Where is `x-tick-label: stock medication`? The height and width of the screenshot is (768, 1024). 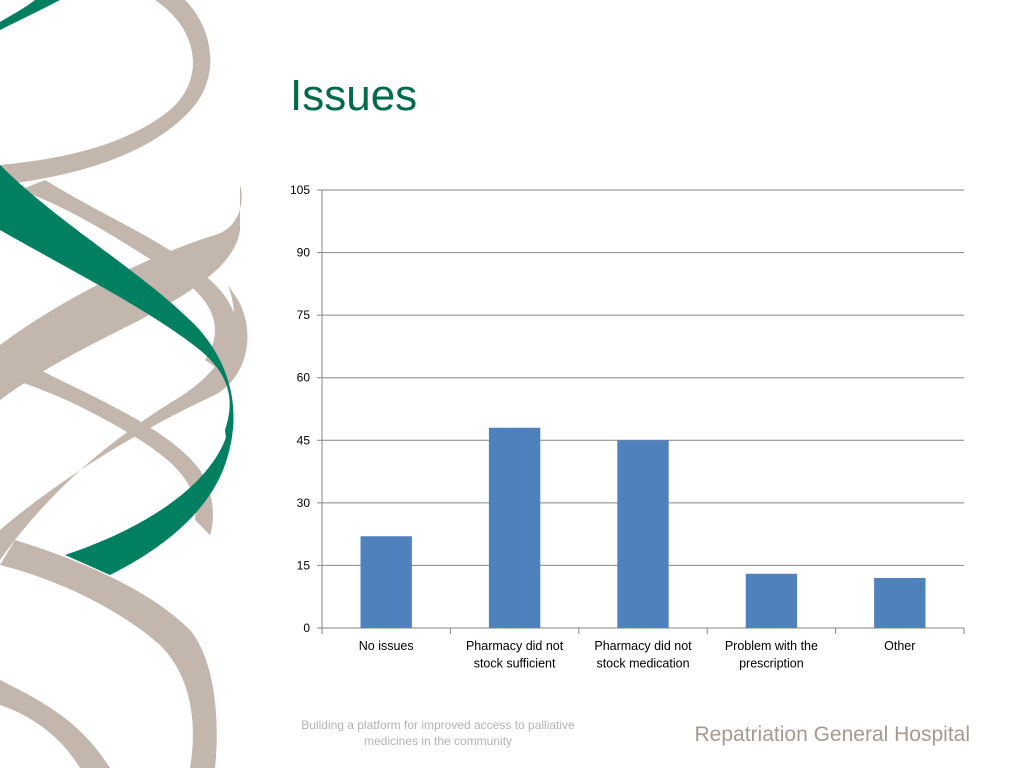 x-tick-label: stock medication is located at coordinates (642, 664).